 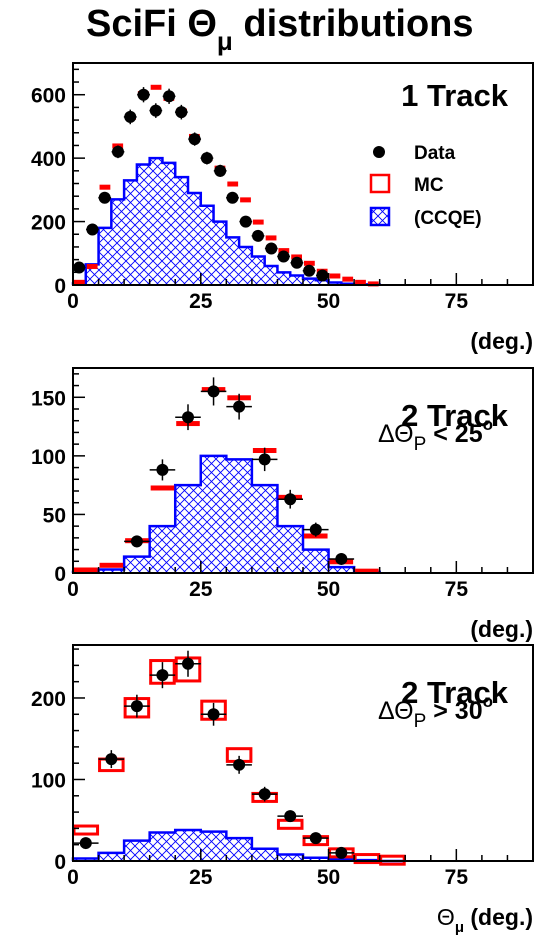 What do you see at coordinates (380, 216) in the screenshot?
I see `legend-ccqe-marker` at bounding box center [380, 216].